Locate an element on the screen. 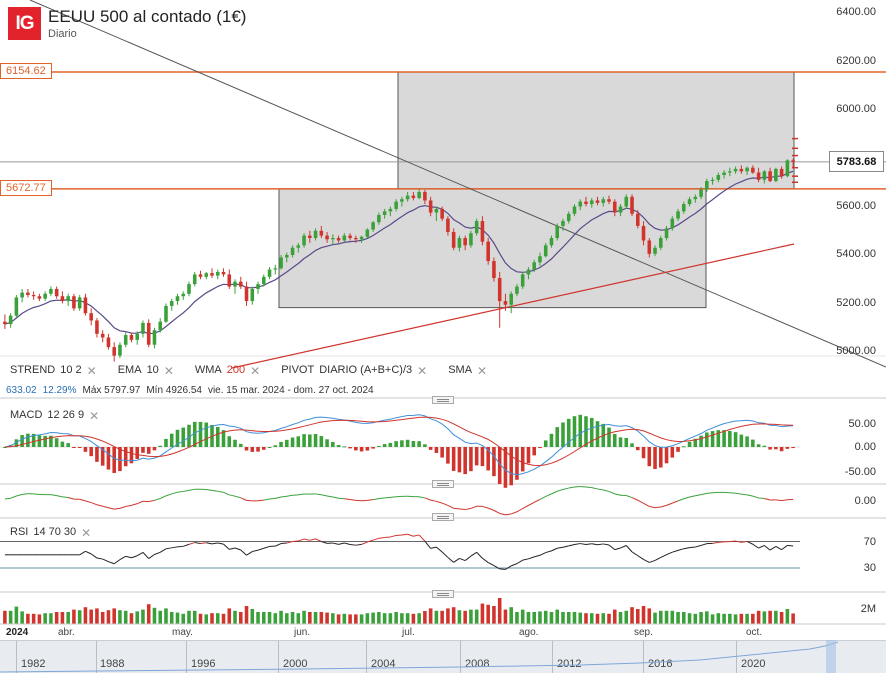  remove-wma-icon: ✕ is located at coordinates (255, 371).